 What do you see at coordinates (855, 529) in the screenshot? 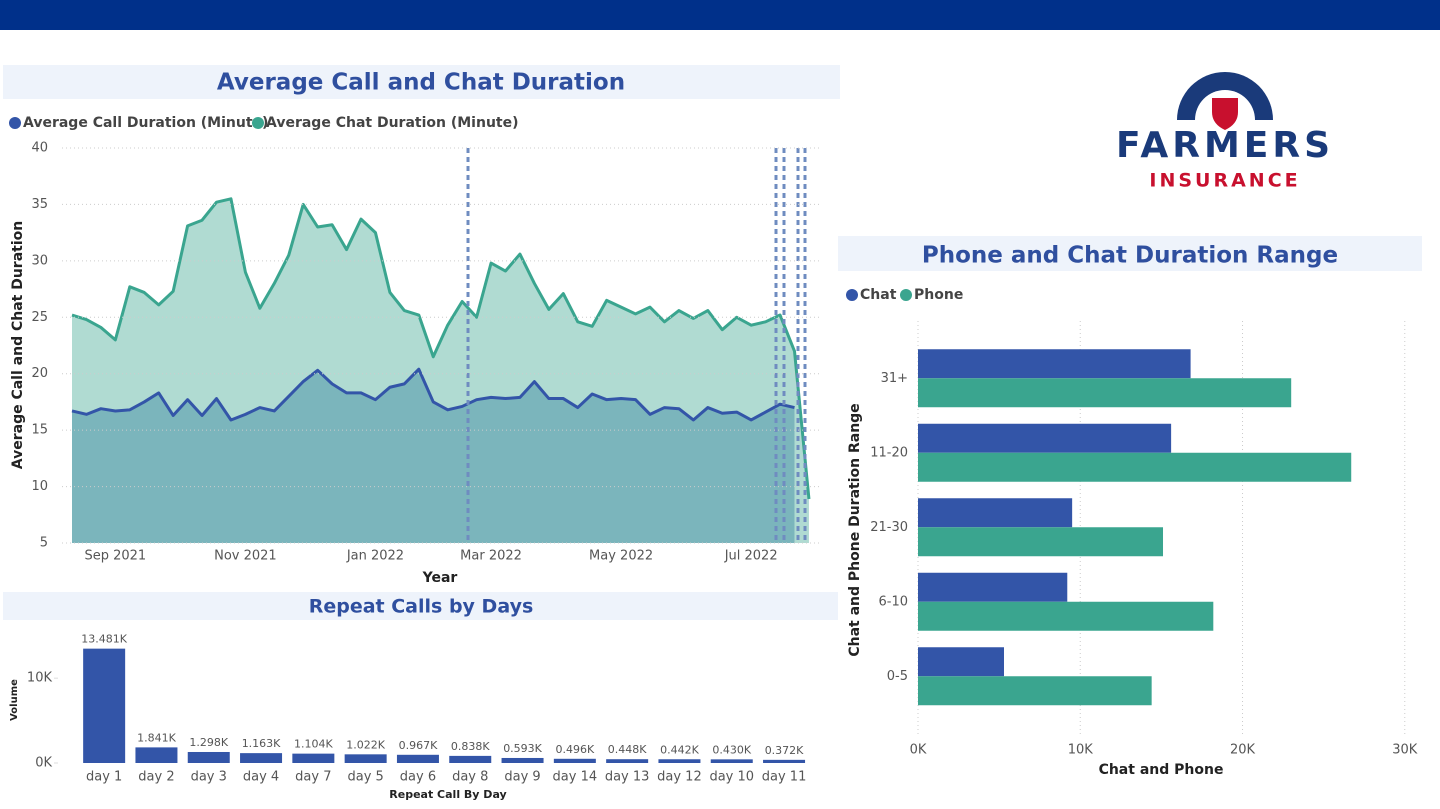
I see `y-axis-title: Chat and Phone Duration Range` at bounding box center [855, 529].